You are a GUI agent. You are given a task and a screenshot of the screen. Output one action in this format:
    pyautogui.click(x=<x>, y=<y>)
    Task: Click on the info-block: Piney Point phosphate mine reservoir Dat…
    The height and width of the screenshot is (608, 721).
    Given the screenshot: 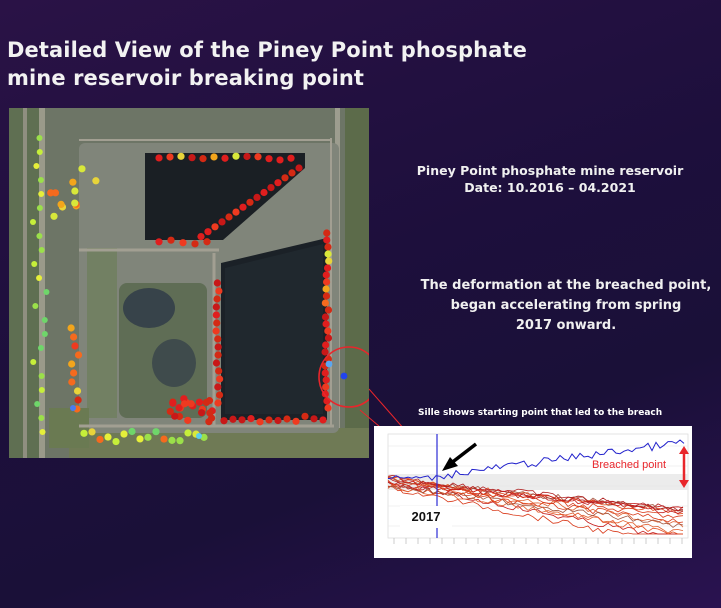 What is the action you would take?
    pyautogui.click(x=550, y=179)
    